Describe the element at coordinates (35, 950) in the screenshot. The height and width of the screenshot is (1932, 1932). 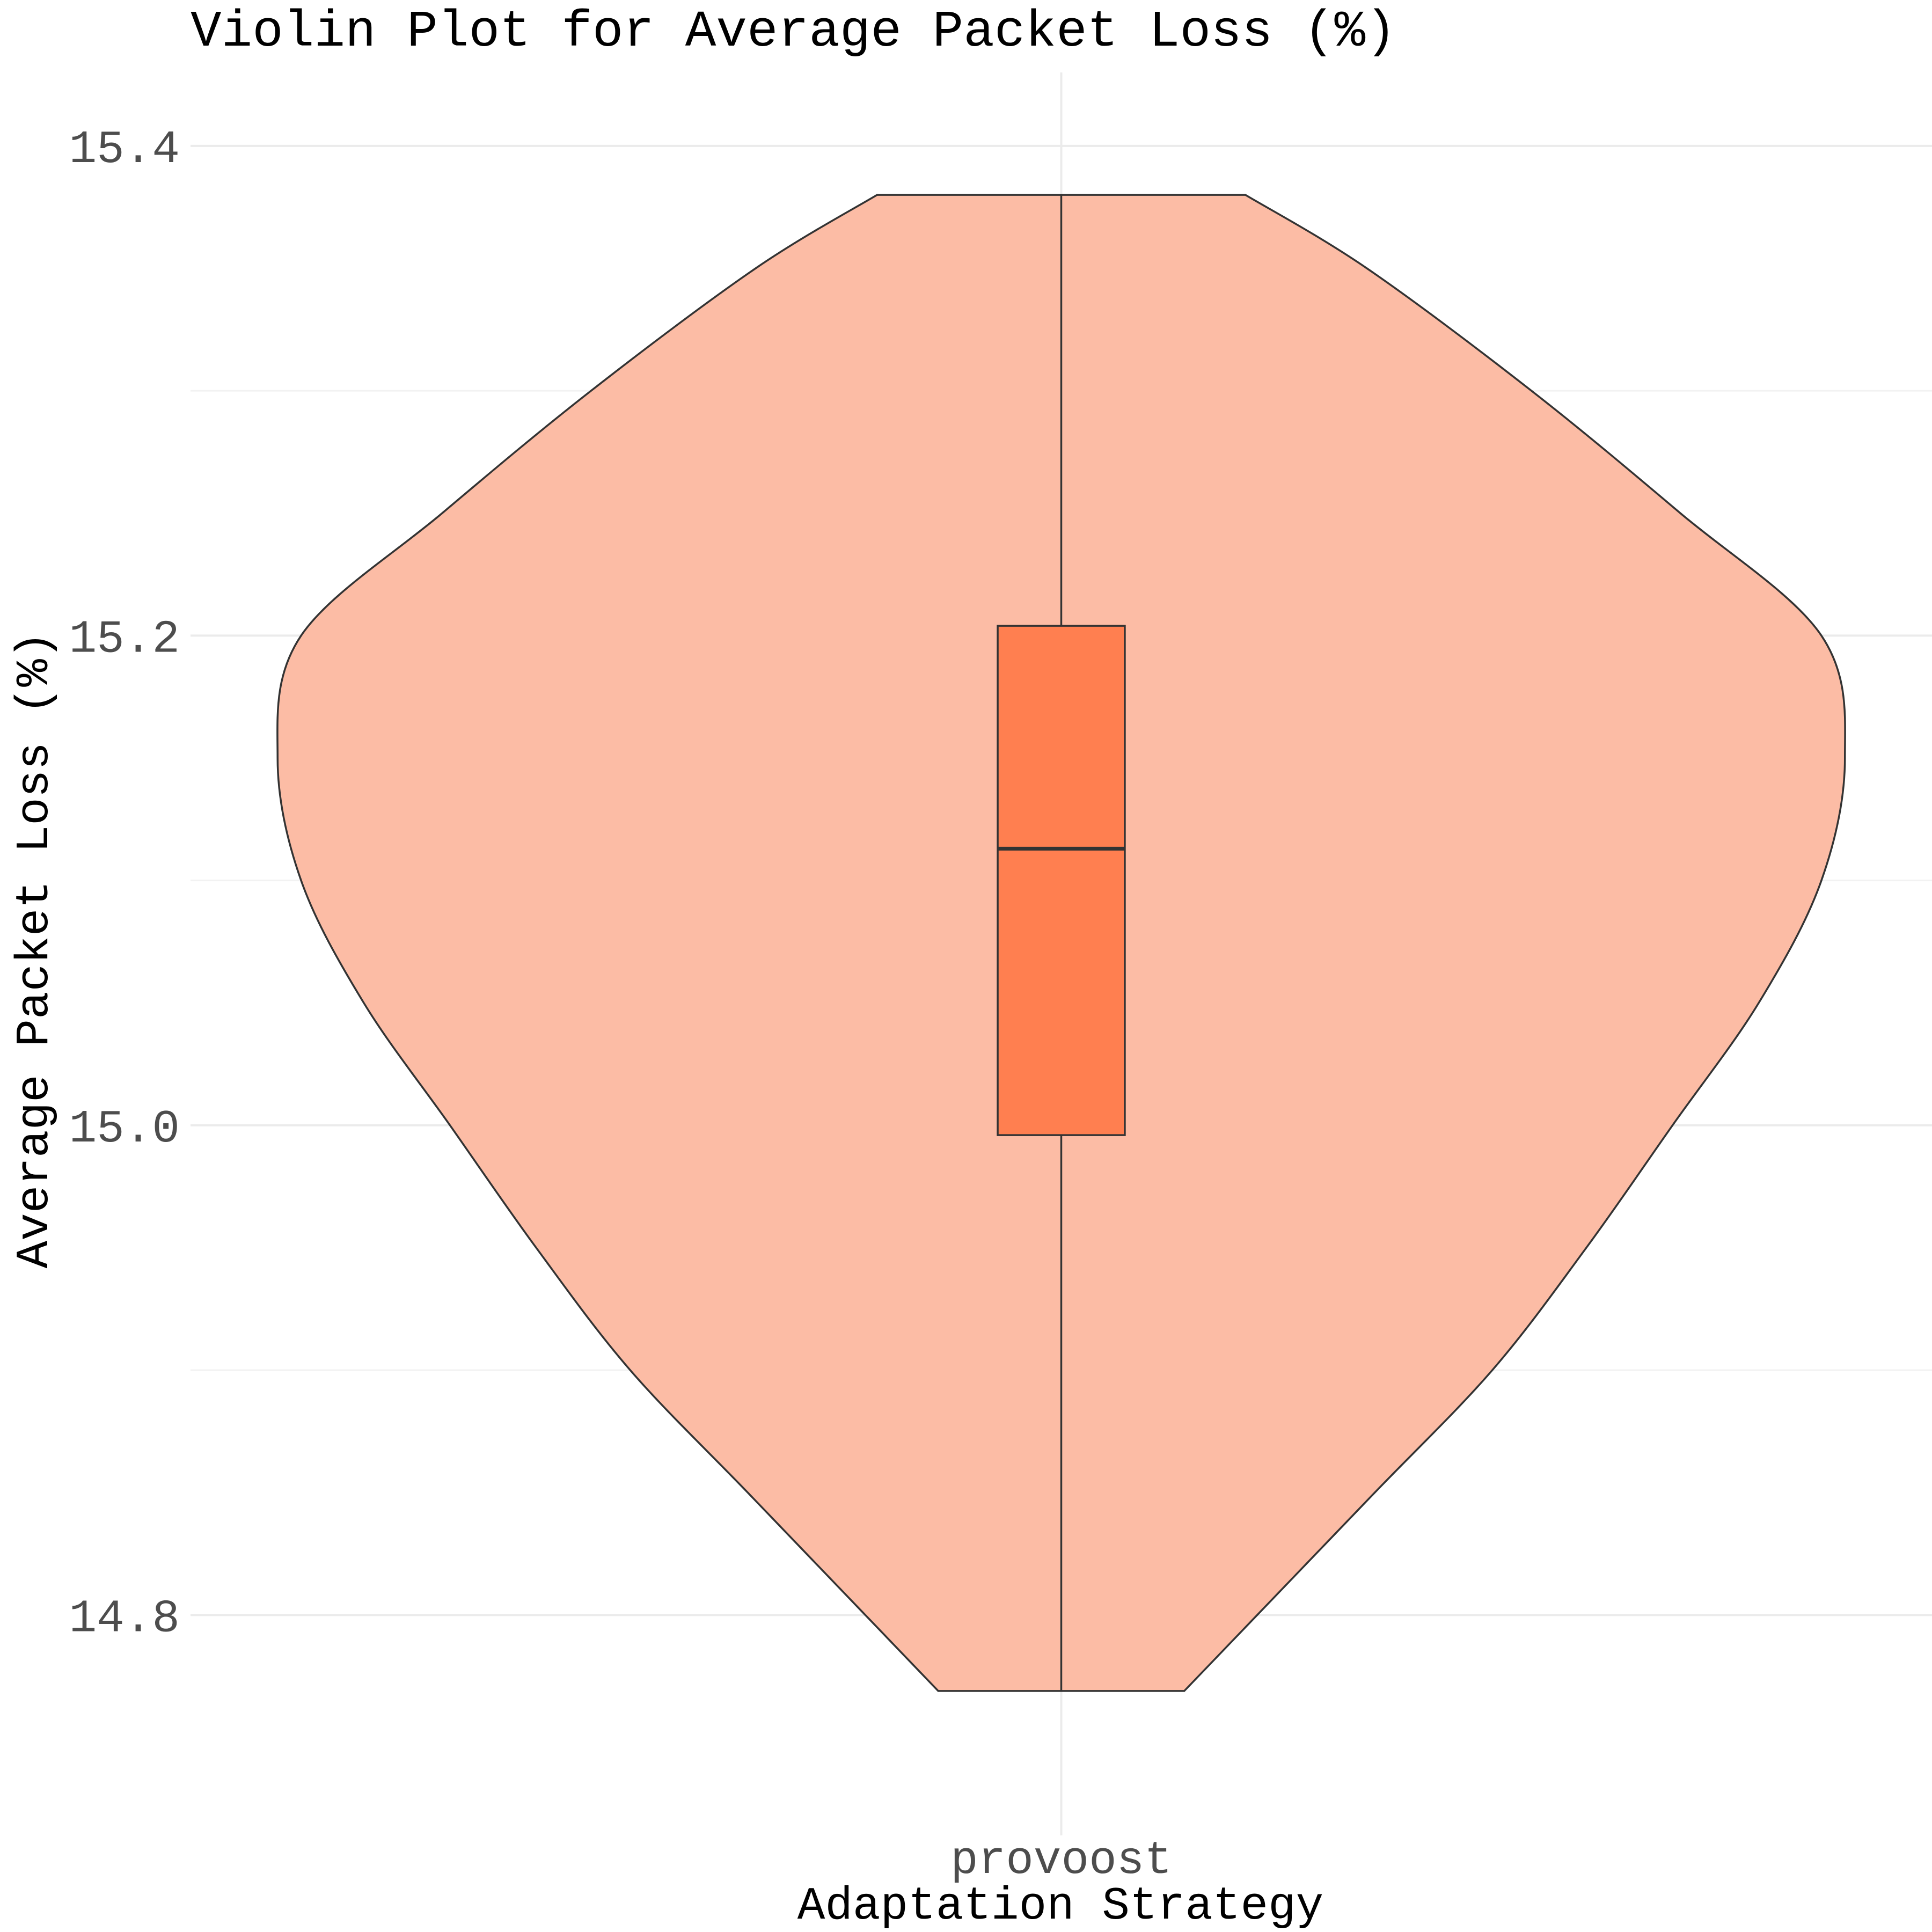
I see `y-axis-title: Average Packet Loss (%)` at that location.